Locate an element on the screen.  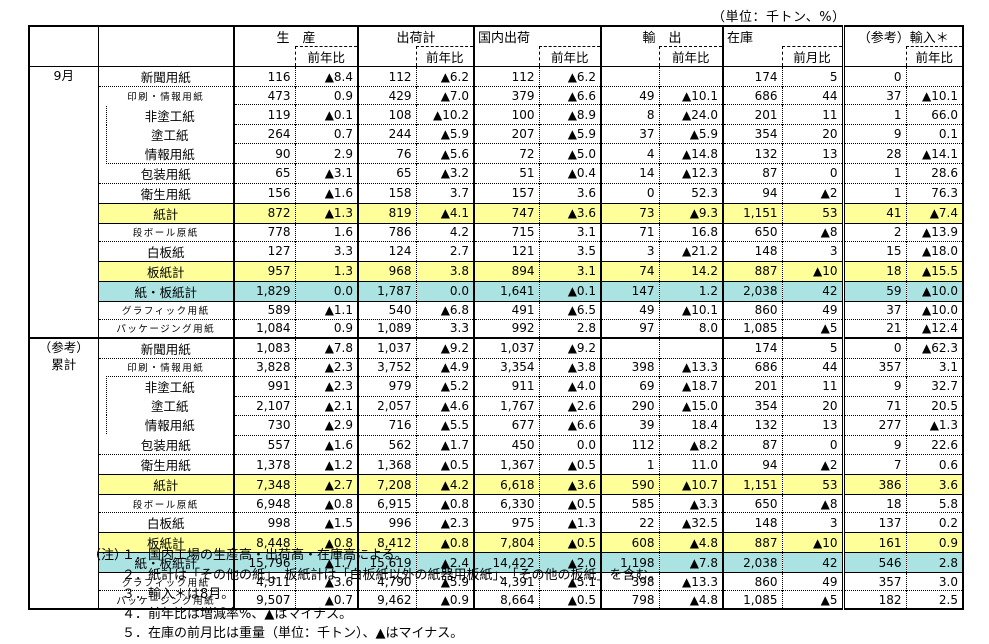
value-cell: 119 is located at coordinates (264, 114).